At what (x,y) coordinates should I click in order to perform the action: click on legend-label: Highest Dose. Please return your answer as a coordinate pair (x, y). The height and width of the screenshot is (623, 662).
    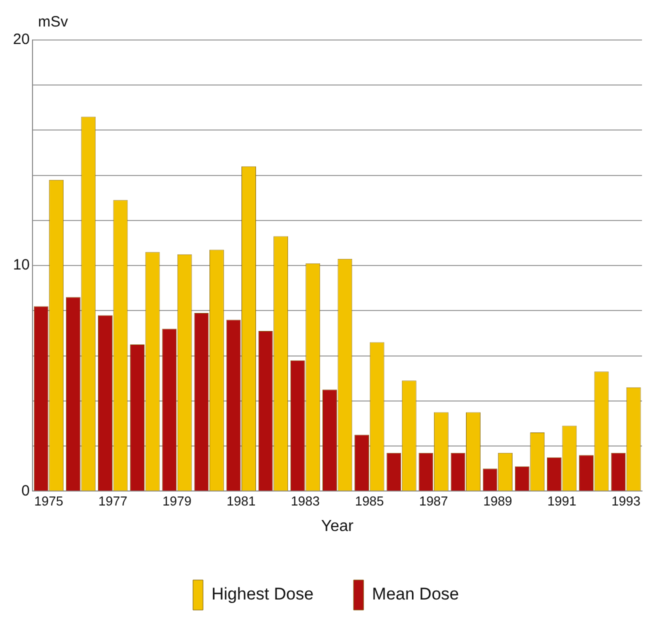
    Looking at the image, I should click on (263, 594).